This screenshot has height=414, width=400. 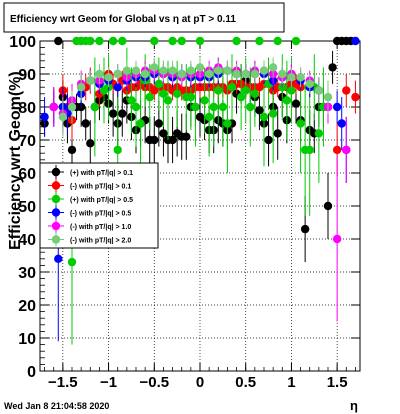 I want to click on y-tick-label: 80, so click(x=27, y=108).